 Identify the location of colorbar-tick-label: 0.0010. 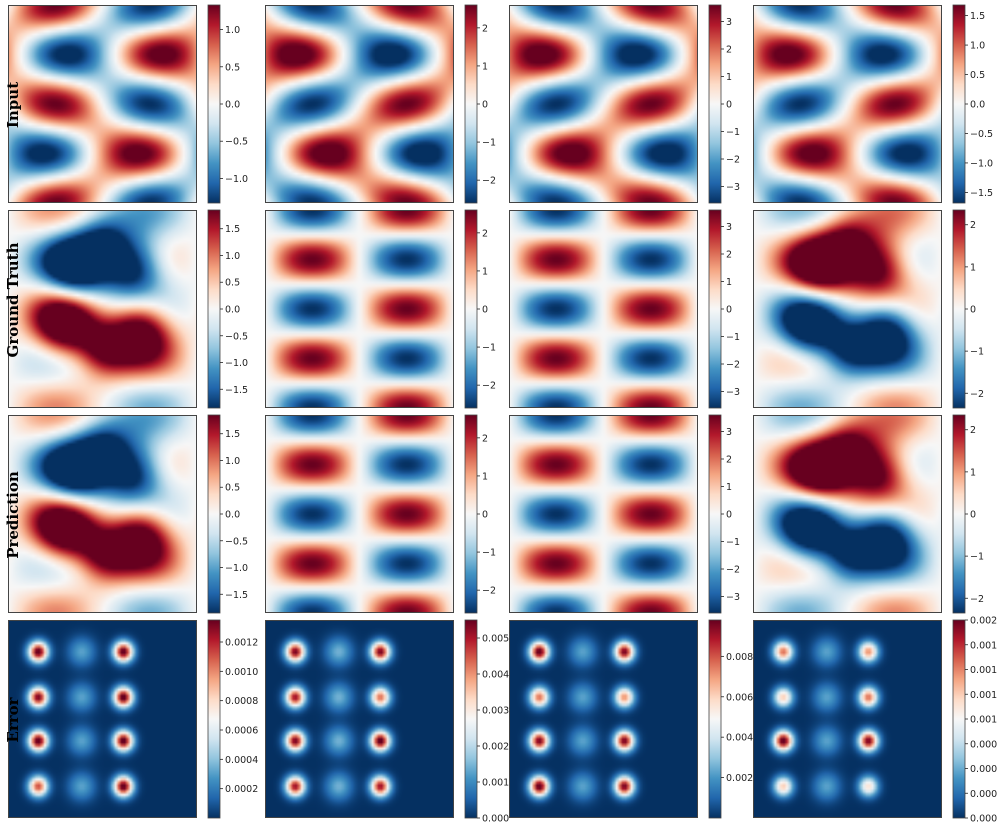
(241, 672).